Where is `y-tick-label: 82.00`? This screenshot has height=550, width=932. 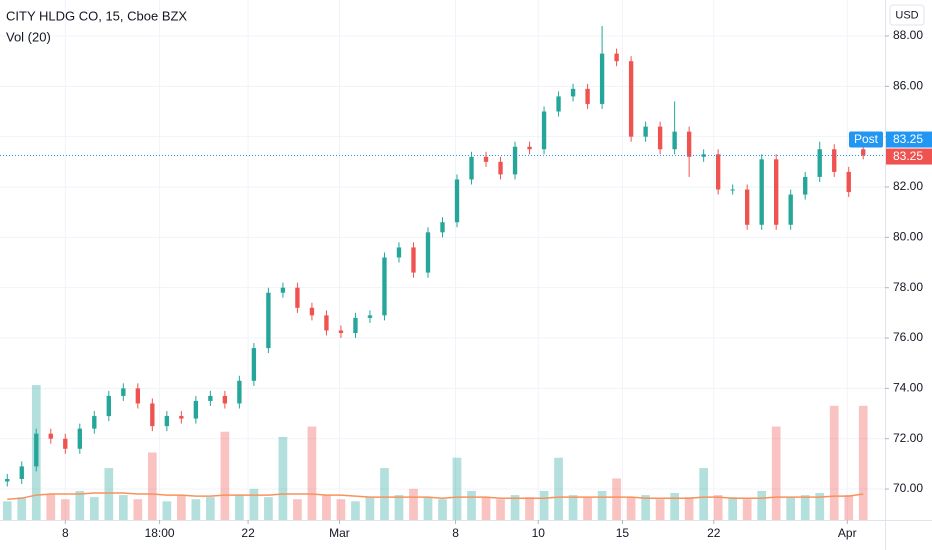 y-tick-label: 82.00 is located at coordinates (908, 186).